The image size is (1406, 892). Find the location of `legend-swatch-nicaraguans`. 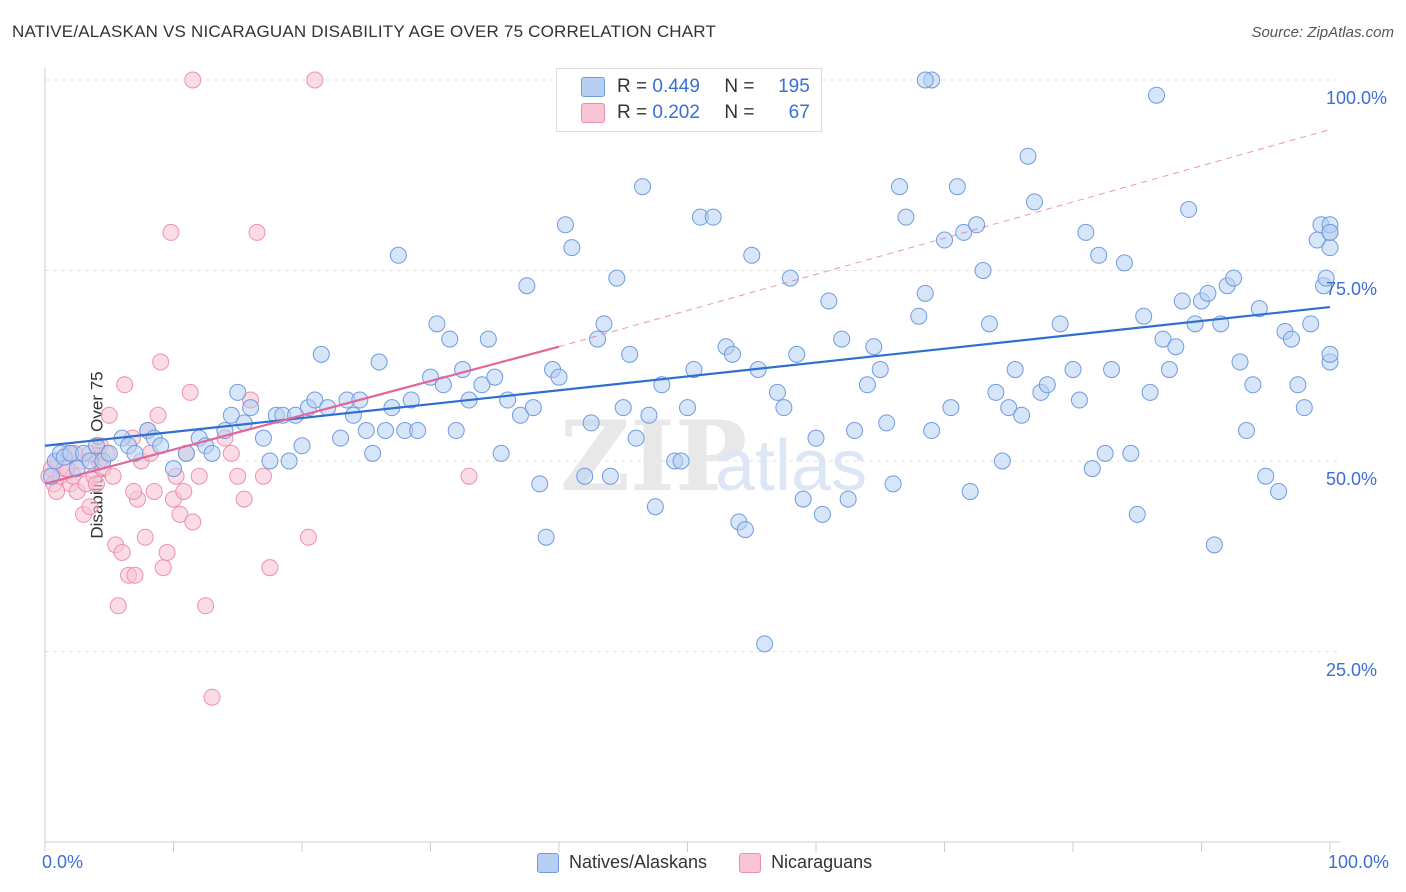

legend-swatch-nicaraguans is located at coordinates (593, 113).